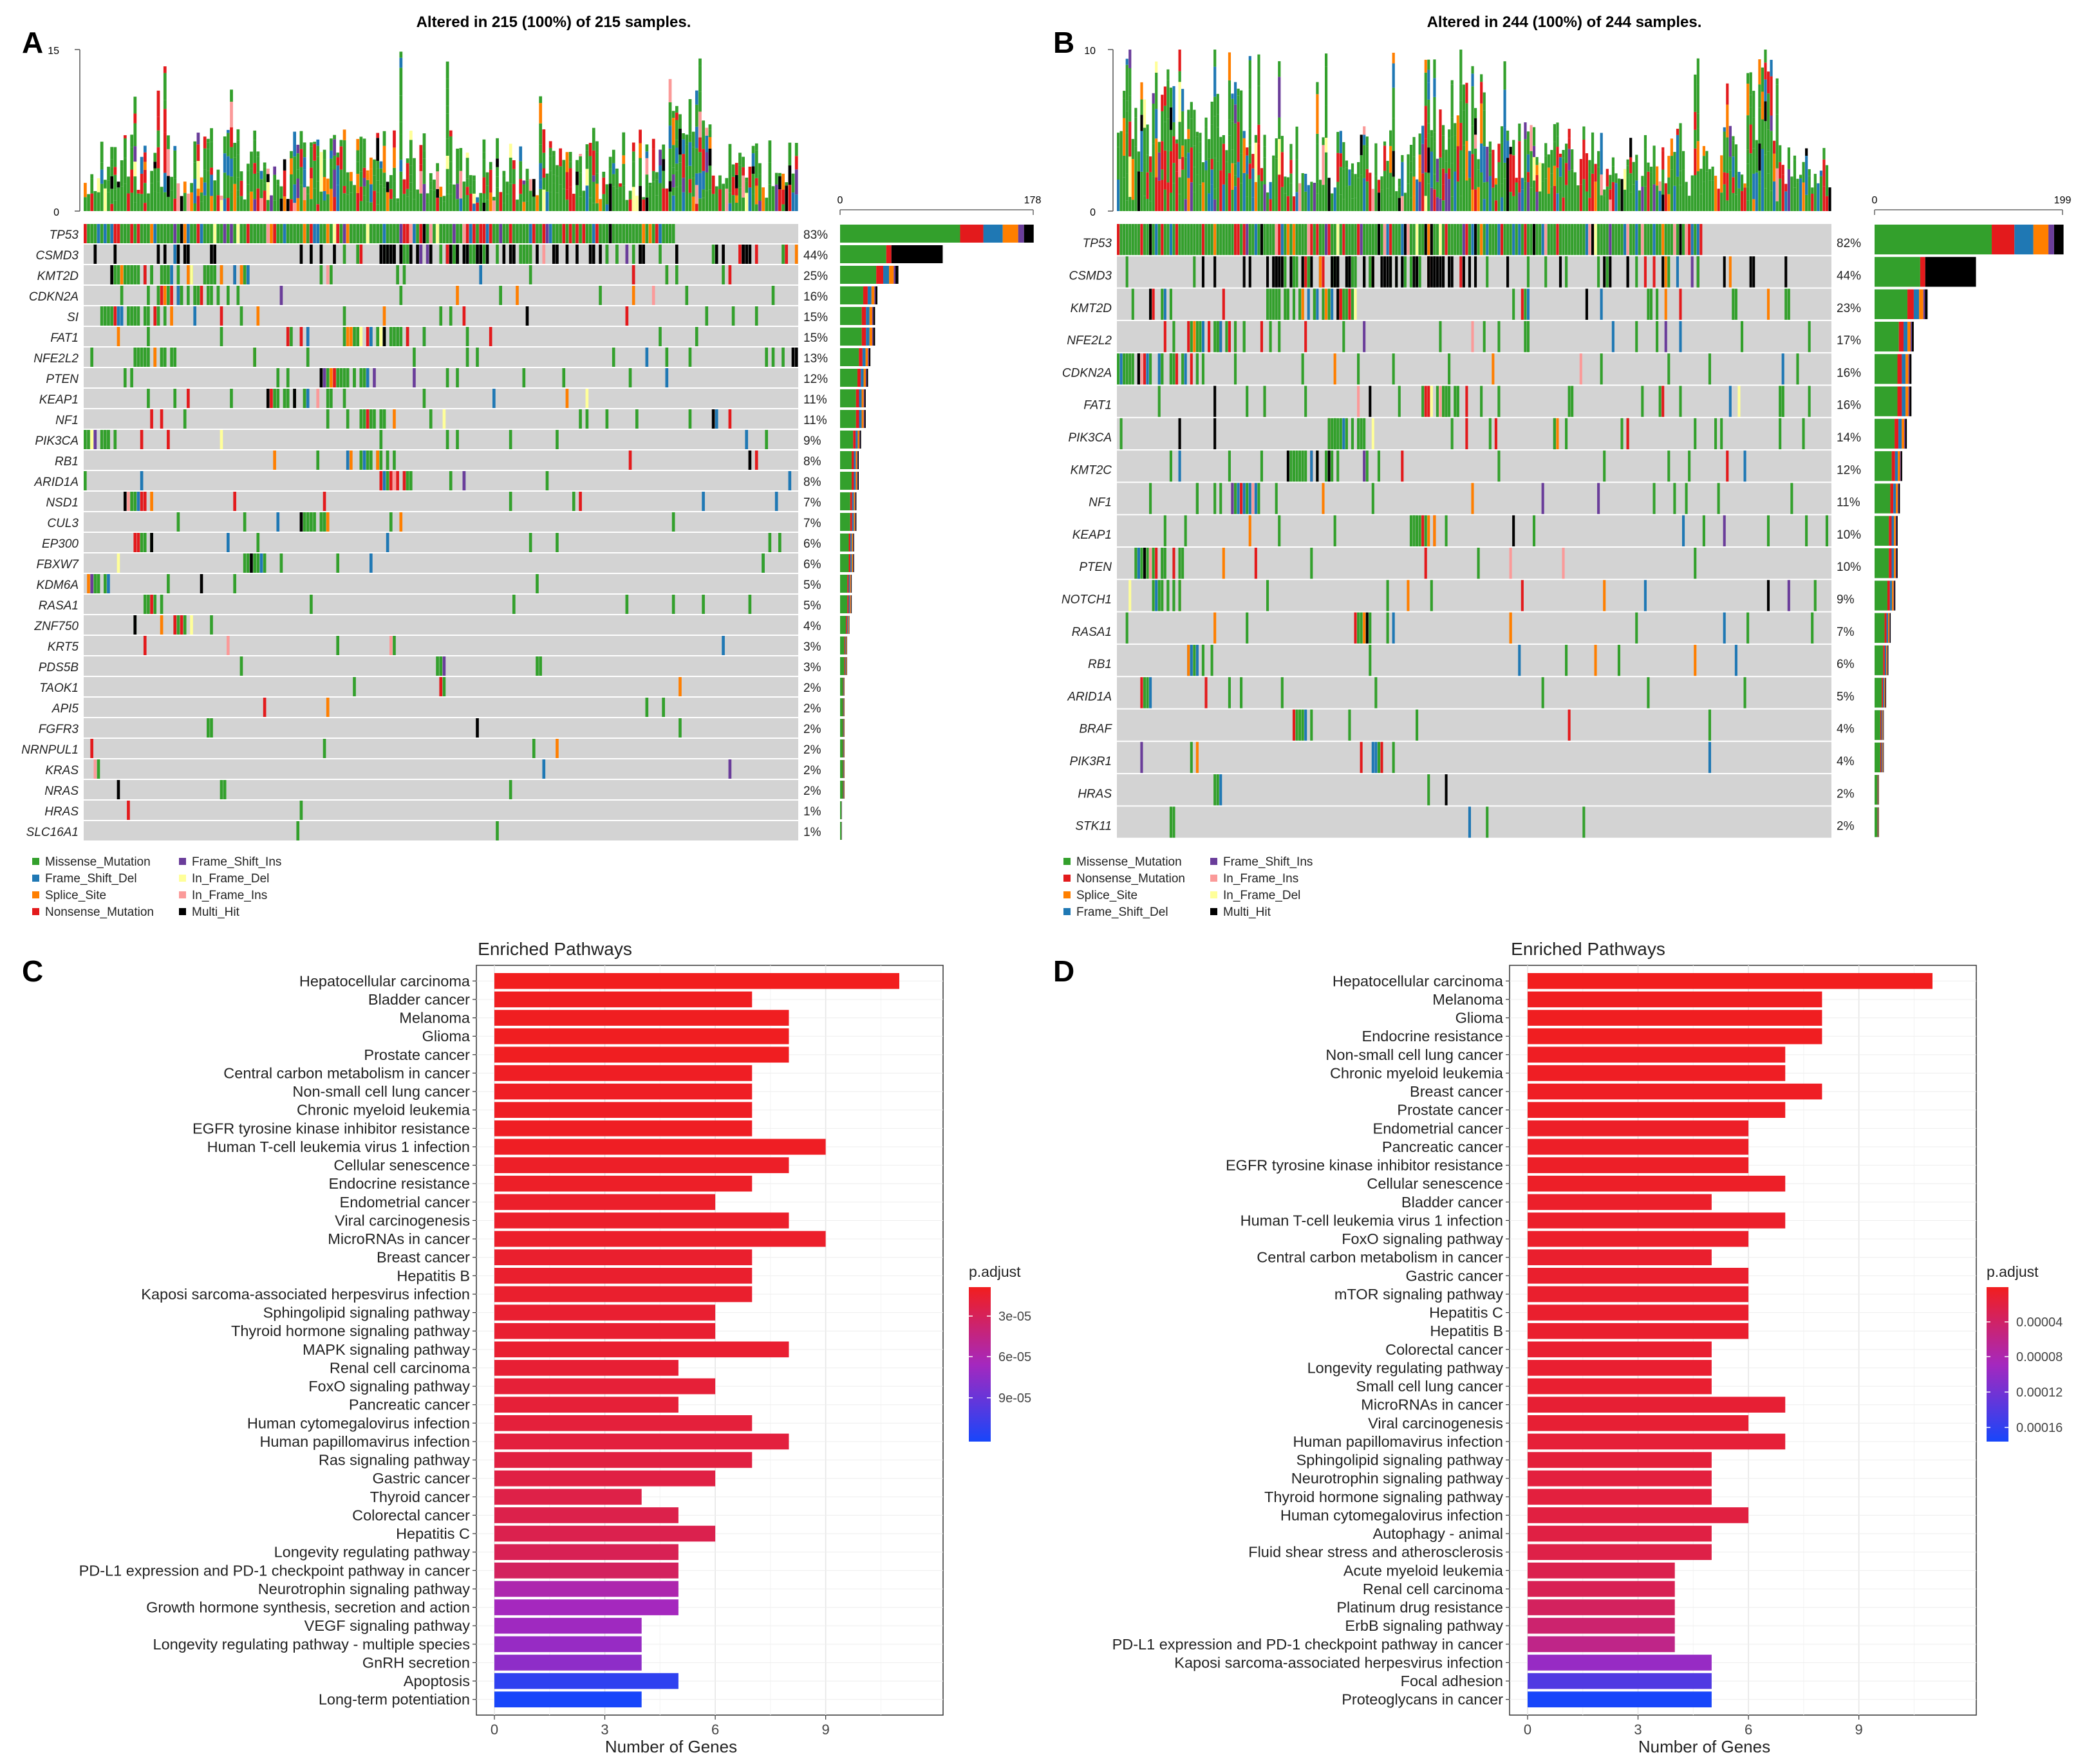 Image resolution: width=2087 pixels, height=1764 pixels. Describe the element at coordinates (1998, 1365) in the screenshot. I see `legend-colorbar` at that location.